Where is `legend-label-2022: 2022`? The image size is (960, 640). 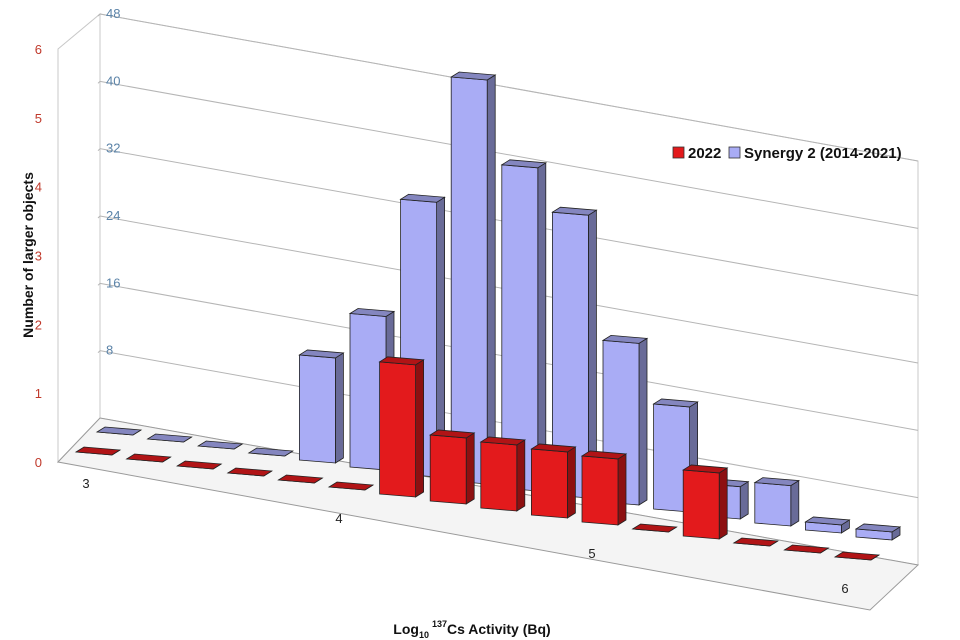
legend-label-2022: 2022 is located at coordinates (704, 153).